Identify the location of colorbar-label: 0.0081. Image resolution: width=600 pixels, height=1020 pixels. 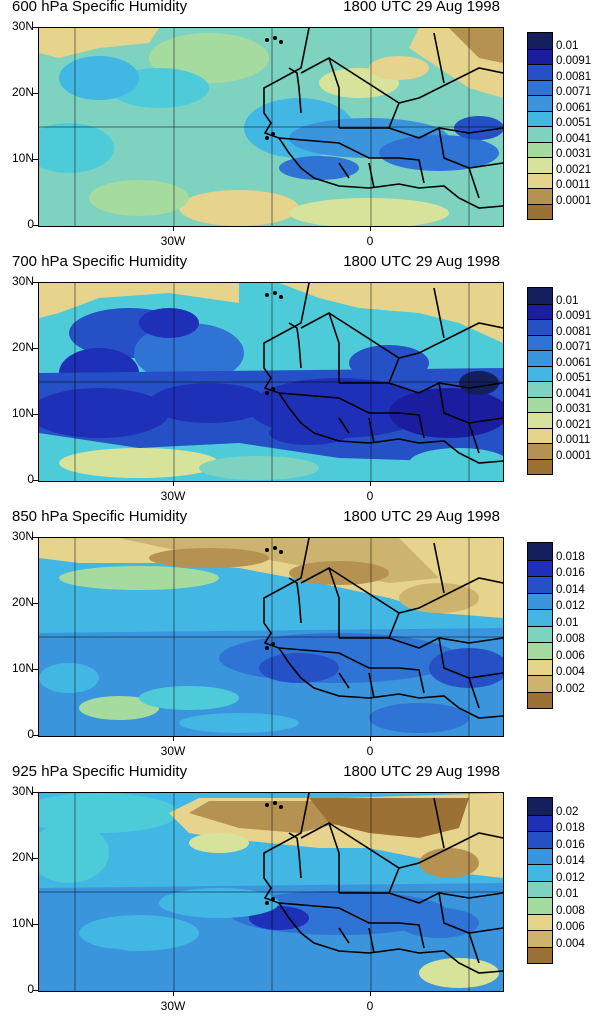
(574, 331).